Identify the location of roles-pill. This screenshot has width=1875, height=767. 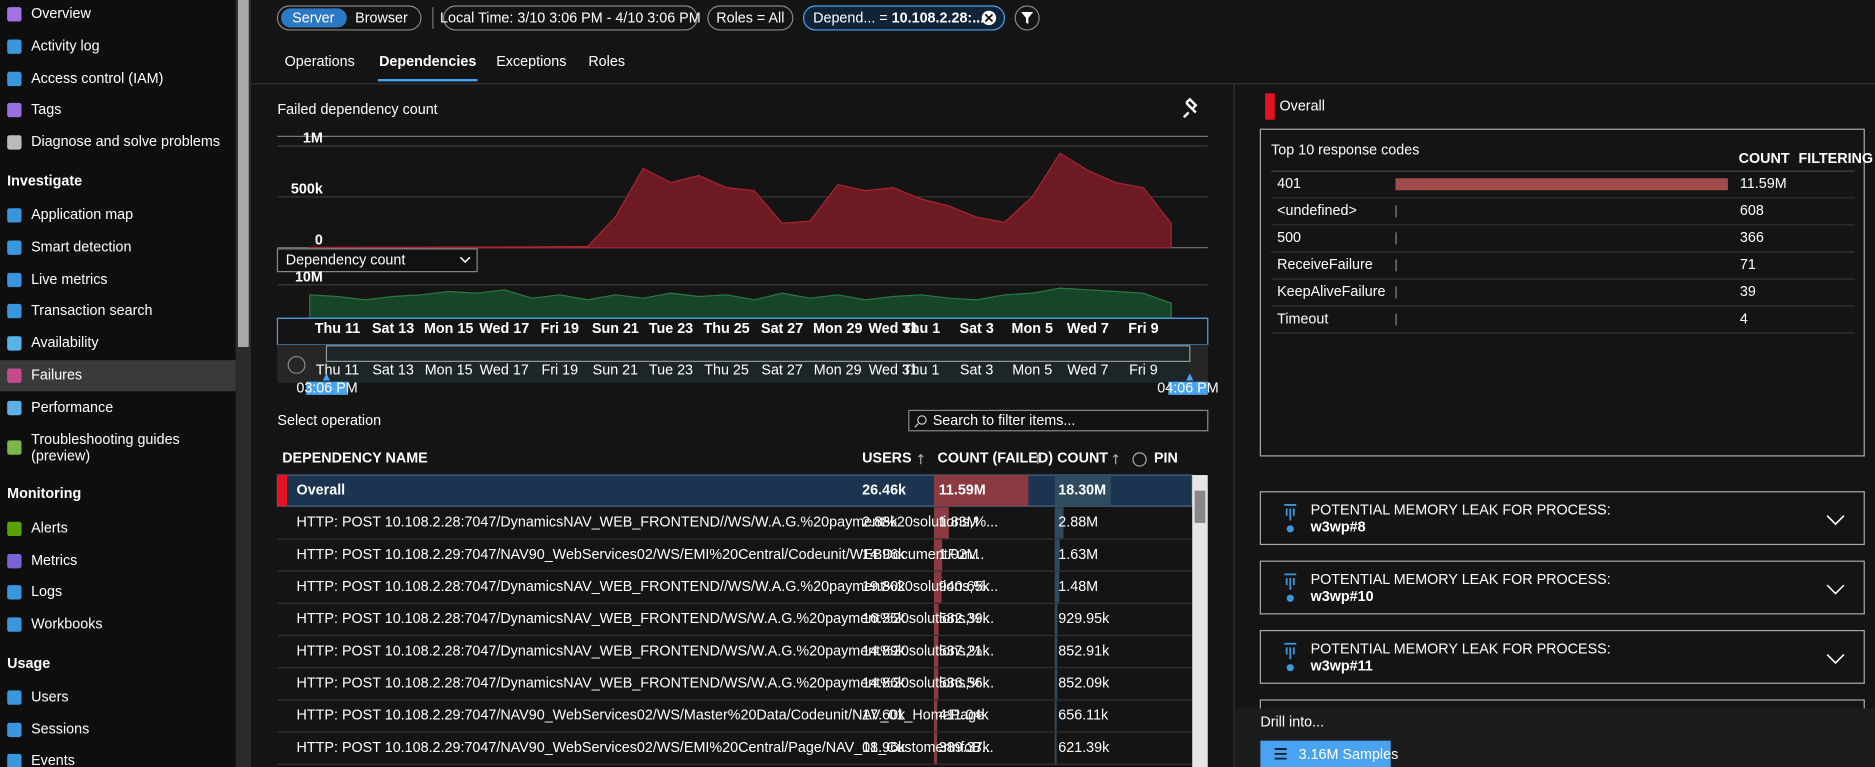
(750, 18).